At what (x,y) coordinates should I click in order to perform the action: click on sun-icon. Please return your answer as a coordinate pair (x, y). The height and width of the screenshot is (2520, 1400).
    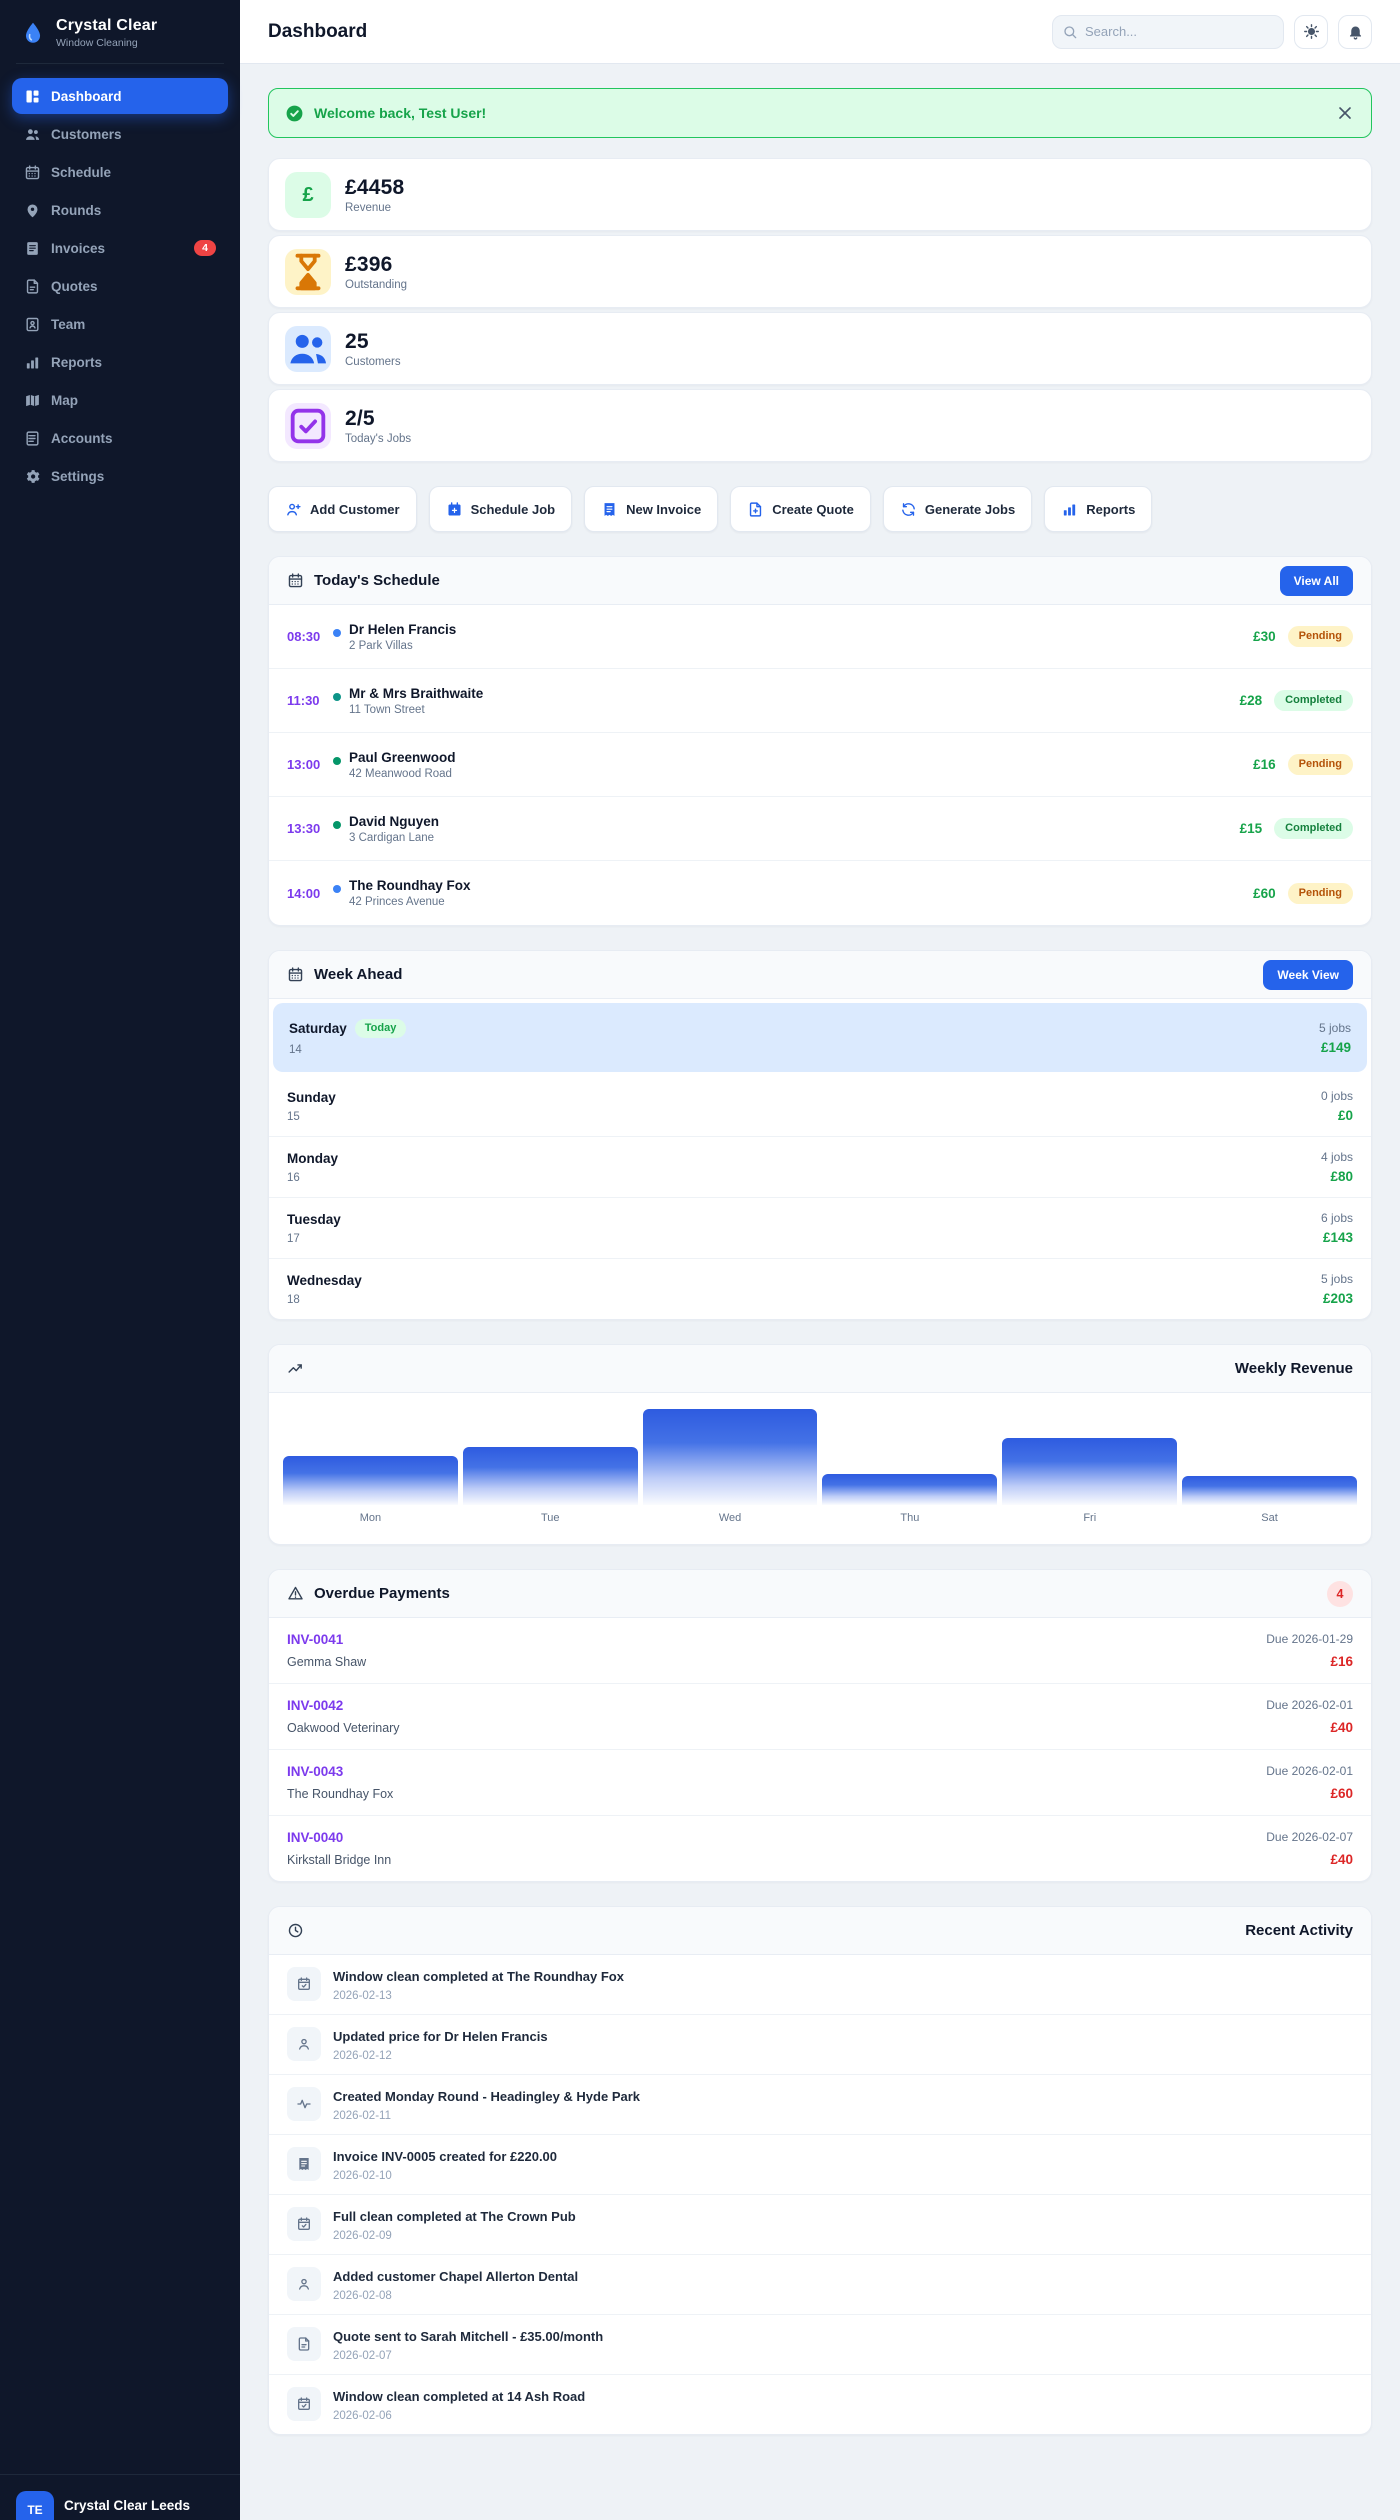
    Looking at the image, I should click on (1311, 31).